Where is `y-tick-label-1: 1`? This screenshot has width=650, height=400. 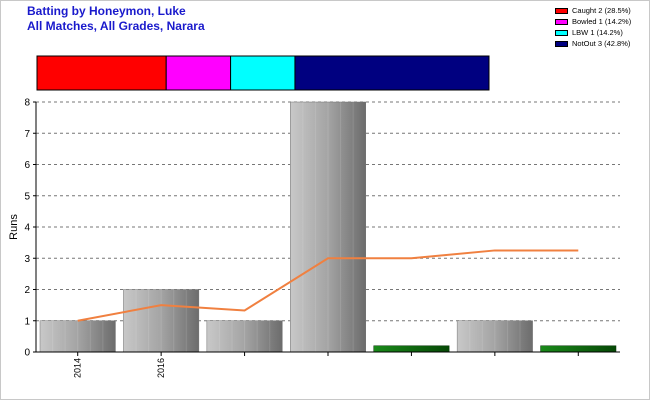 y-tick-label-1: 1 is located at coordinates (27, 321).